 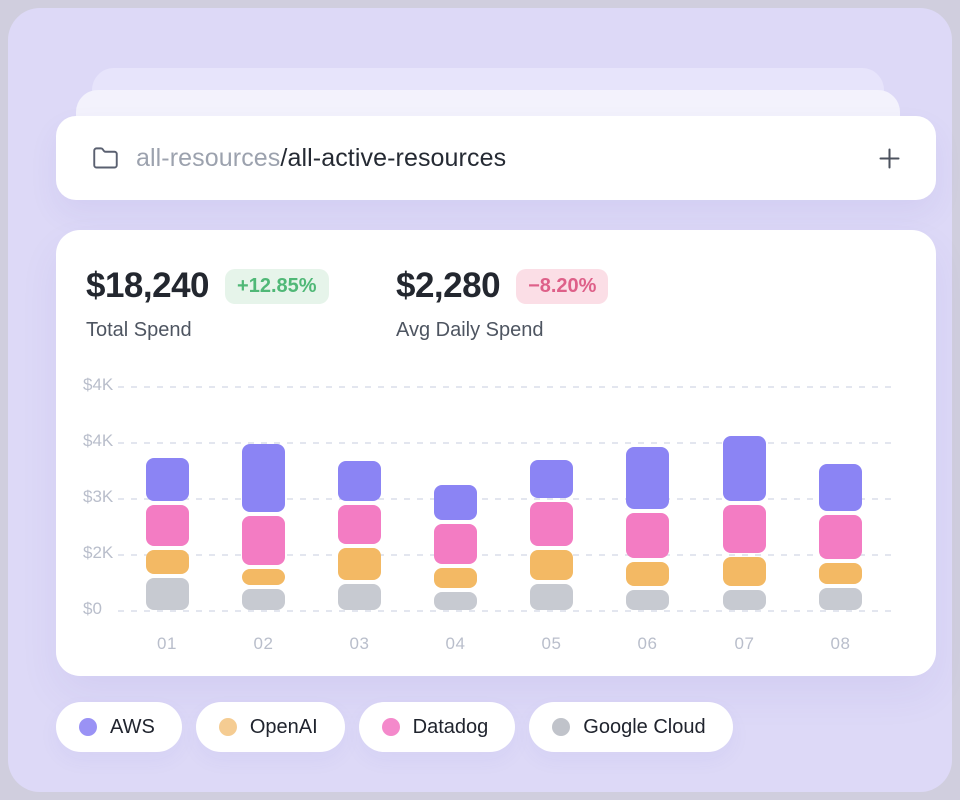 What do you see at coordinates (132, 726) in the screenshot?
I see `legend-label-aws: AWS` at bounding box center [132, 726].